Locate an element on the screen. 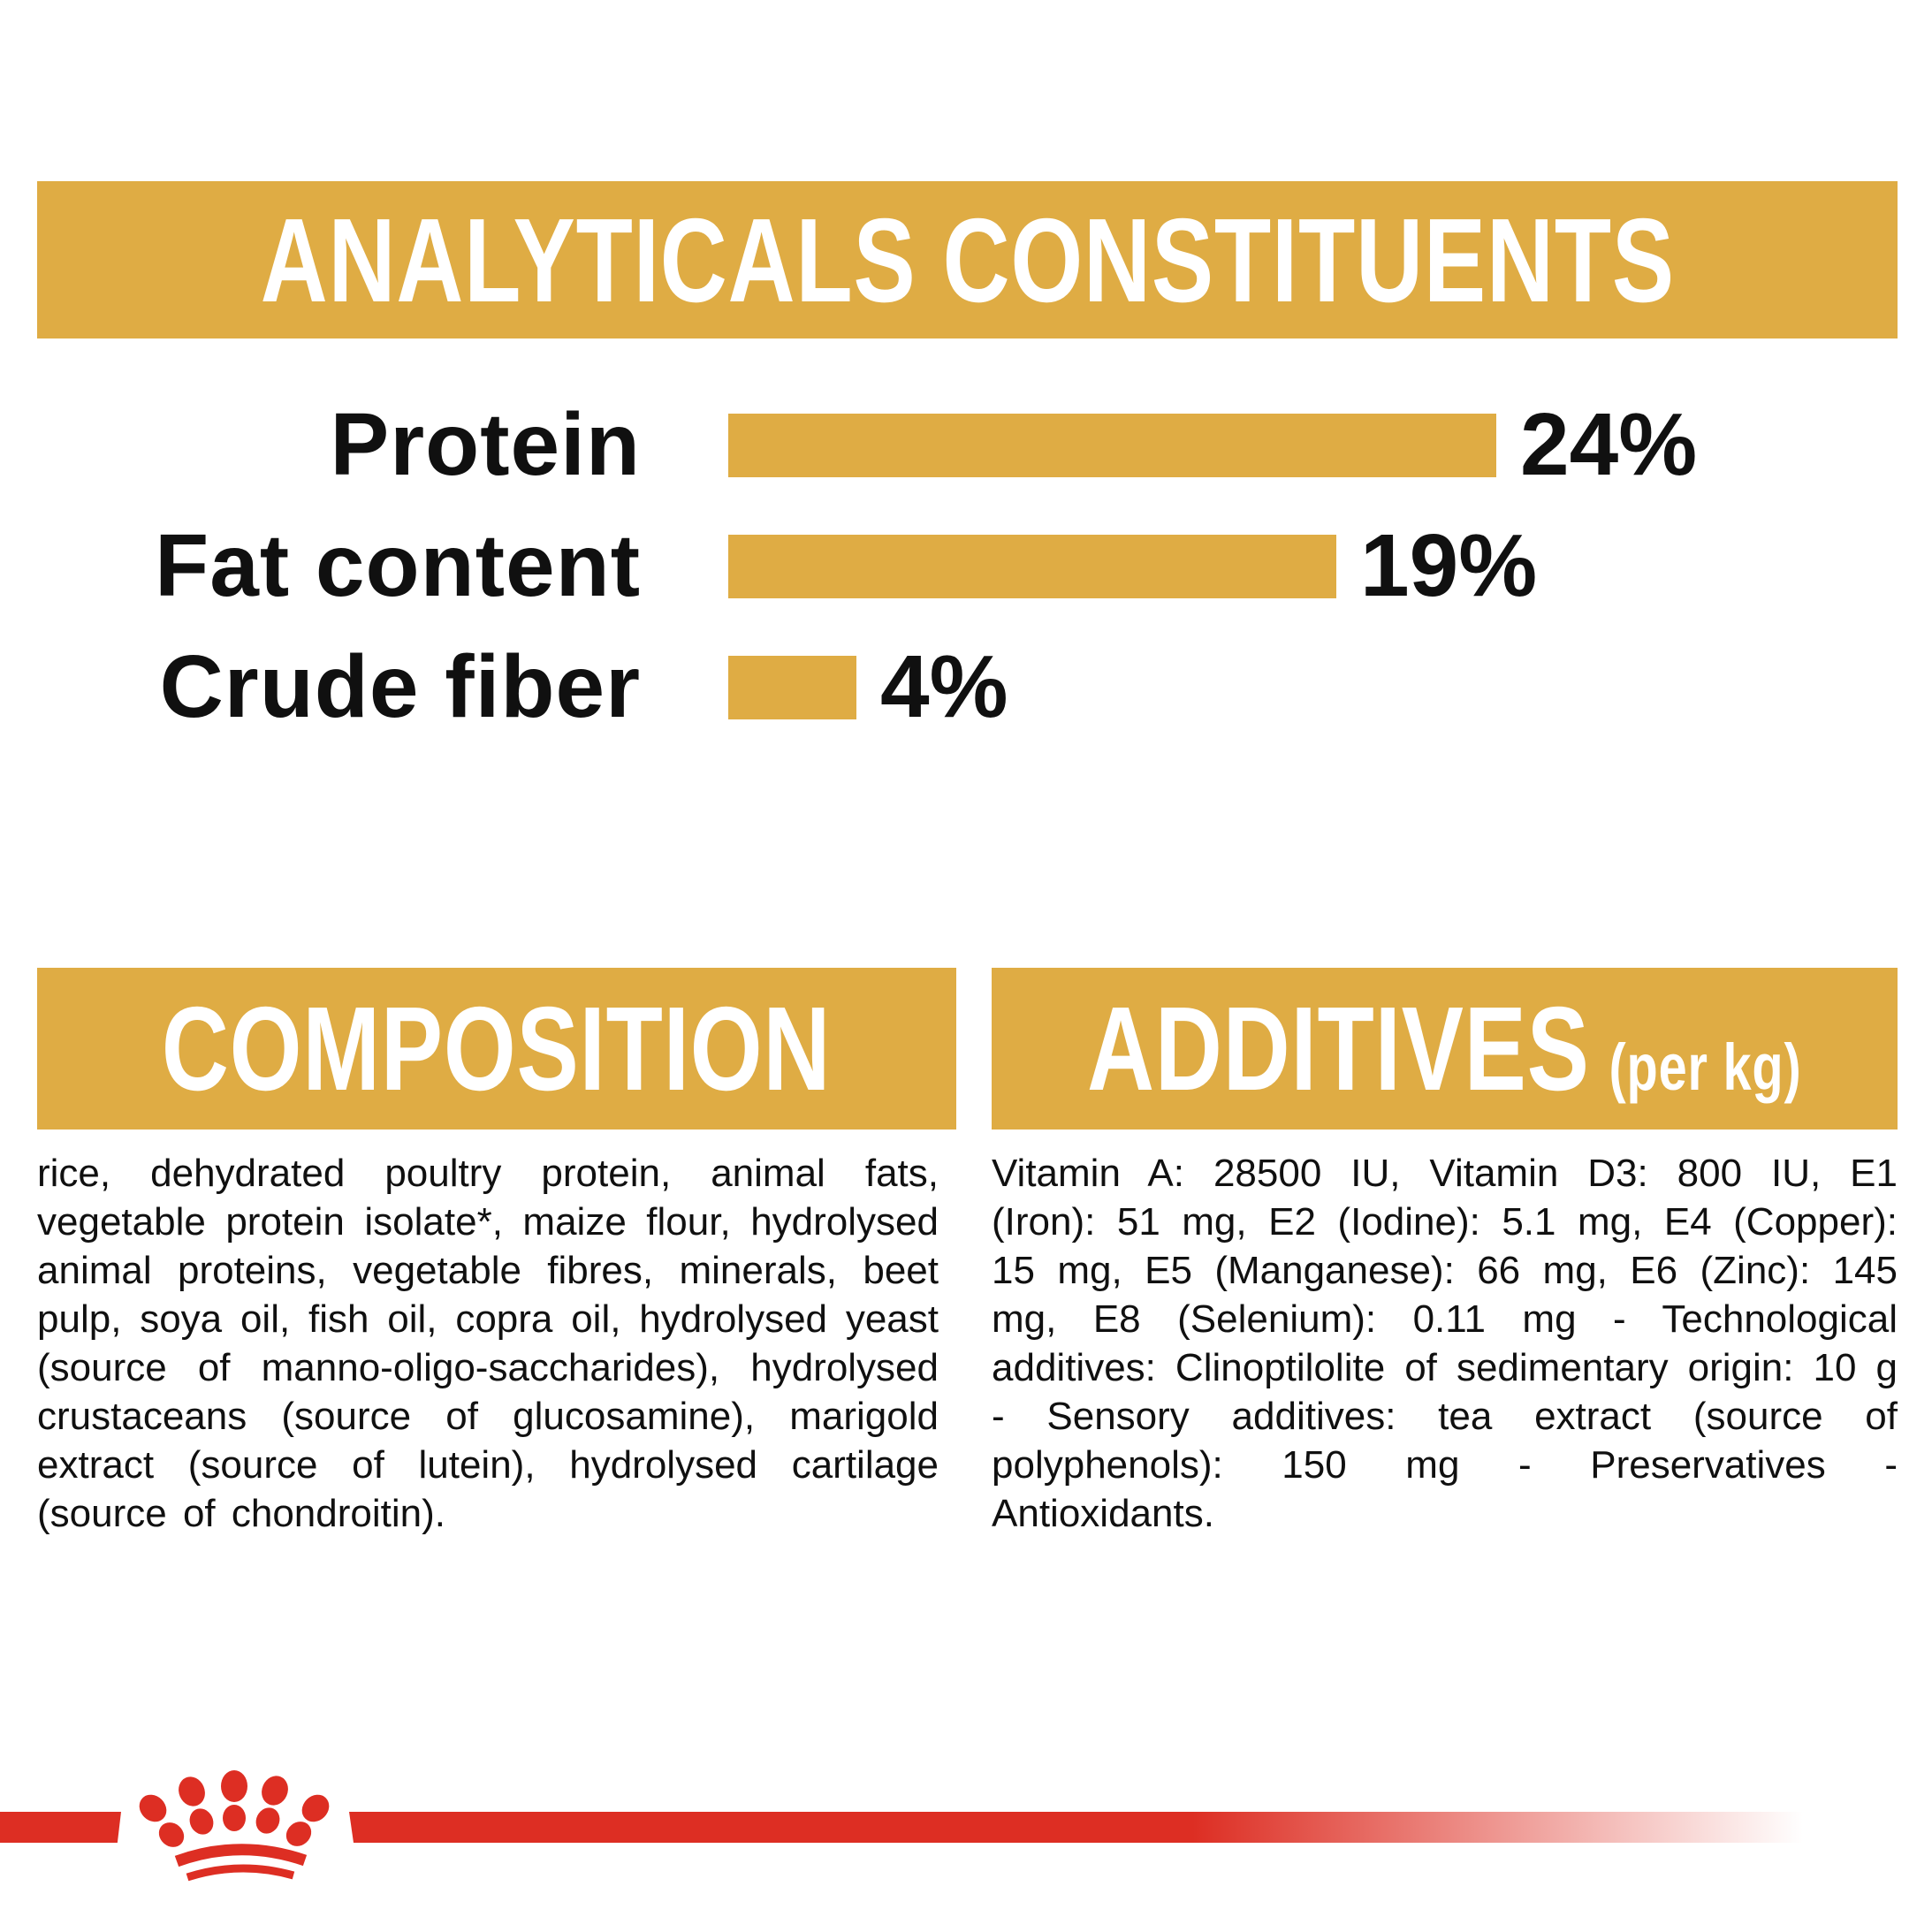 This screenshot has height=1932, width=1932. chart-row-label: Crude fiber is located at coordinates (400, 687).